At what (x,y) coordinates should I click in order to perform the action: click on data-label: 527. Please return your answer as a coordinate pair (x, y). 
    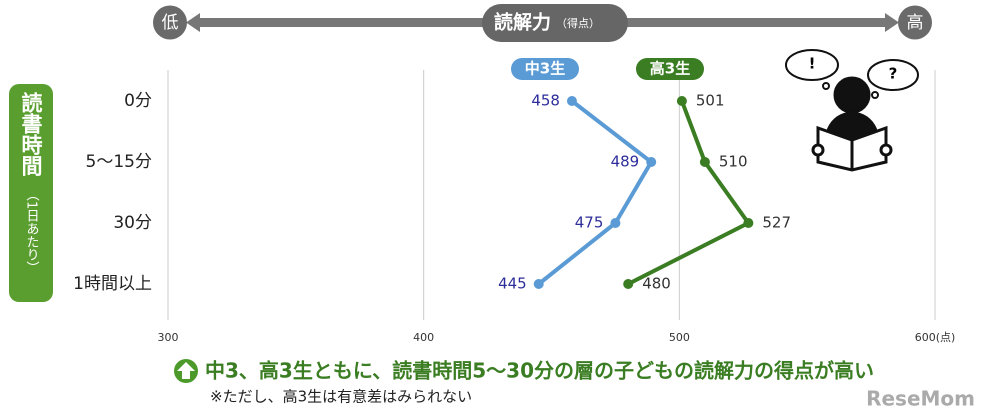
    Looking at the image, I should click on (776, 223).